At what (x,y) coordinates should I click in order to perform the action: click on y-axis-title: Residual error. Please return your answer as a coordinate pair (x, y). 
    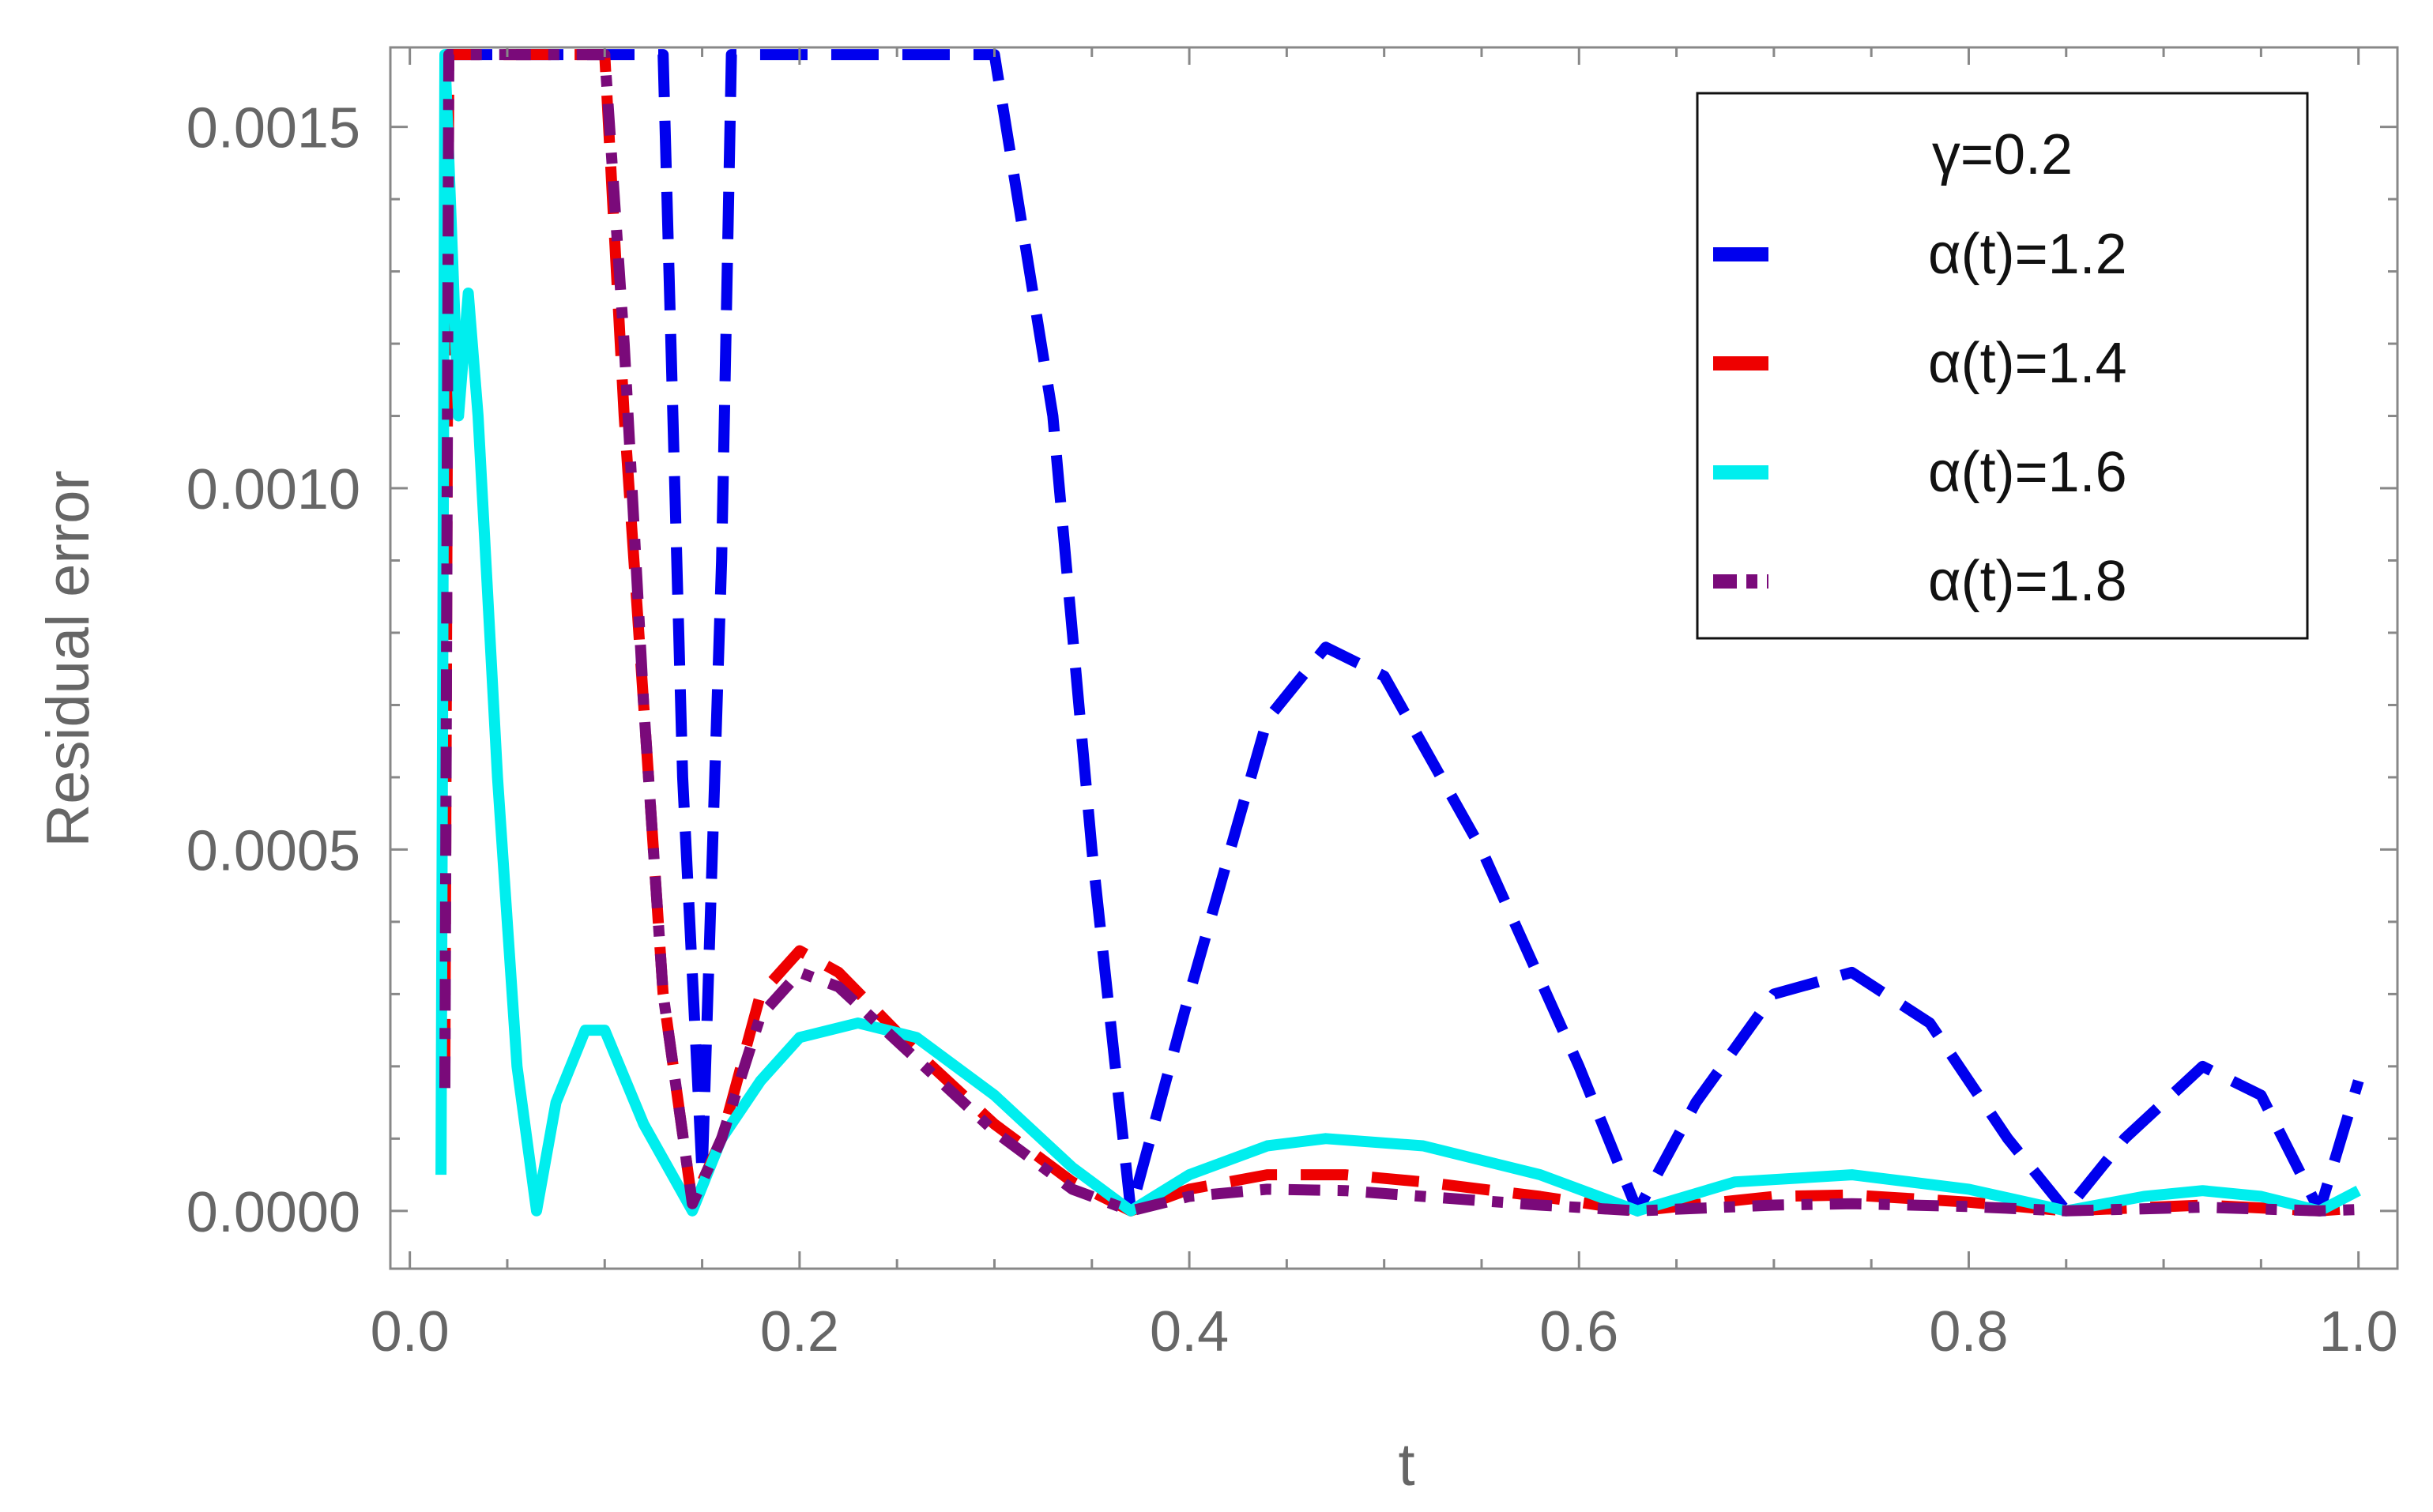
    Looking at the image, I should click on (68, 658).